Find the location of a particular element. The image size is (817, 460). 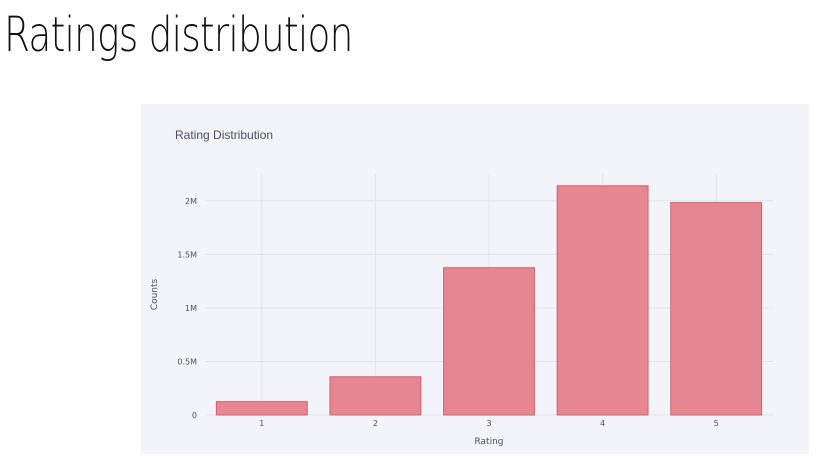

y-axis-label: Counts is located at coordinates (155, 294).